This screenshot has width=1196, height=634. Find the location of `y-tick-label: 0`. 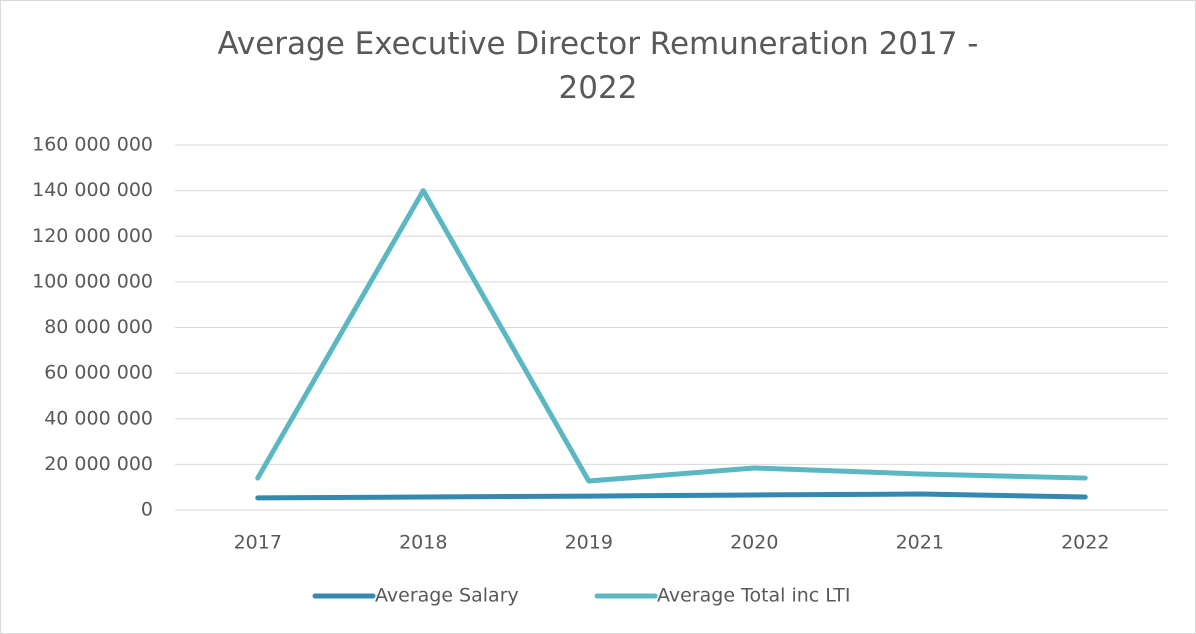

y-tick-label: 0 is located at coordinates (147, 510).